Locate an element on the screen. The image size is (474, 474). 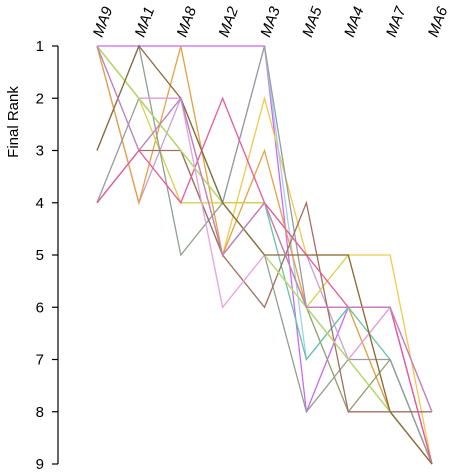
column-label-ma6: MA6 is located at coordinates (438, 21).